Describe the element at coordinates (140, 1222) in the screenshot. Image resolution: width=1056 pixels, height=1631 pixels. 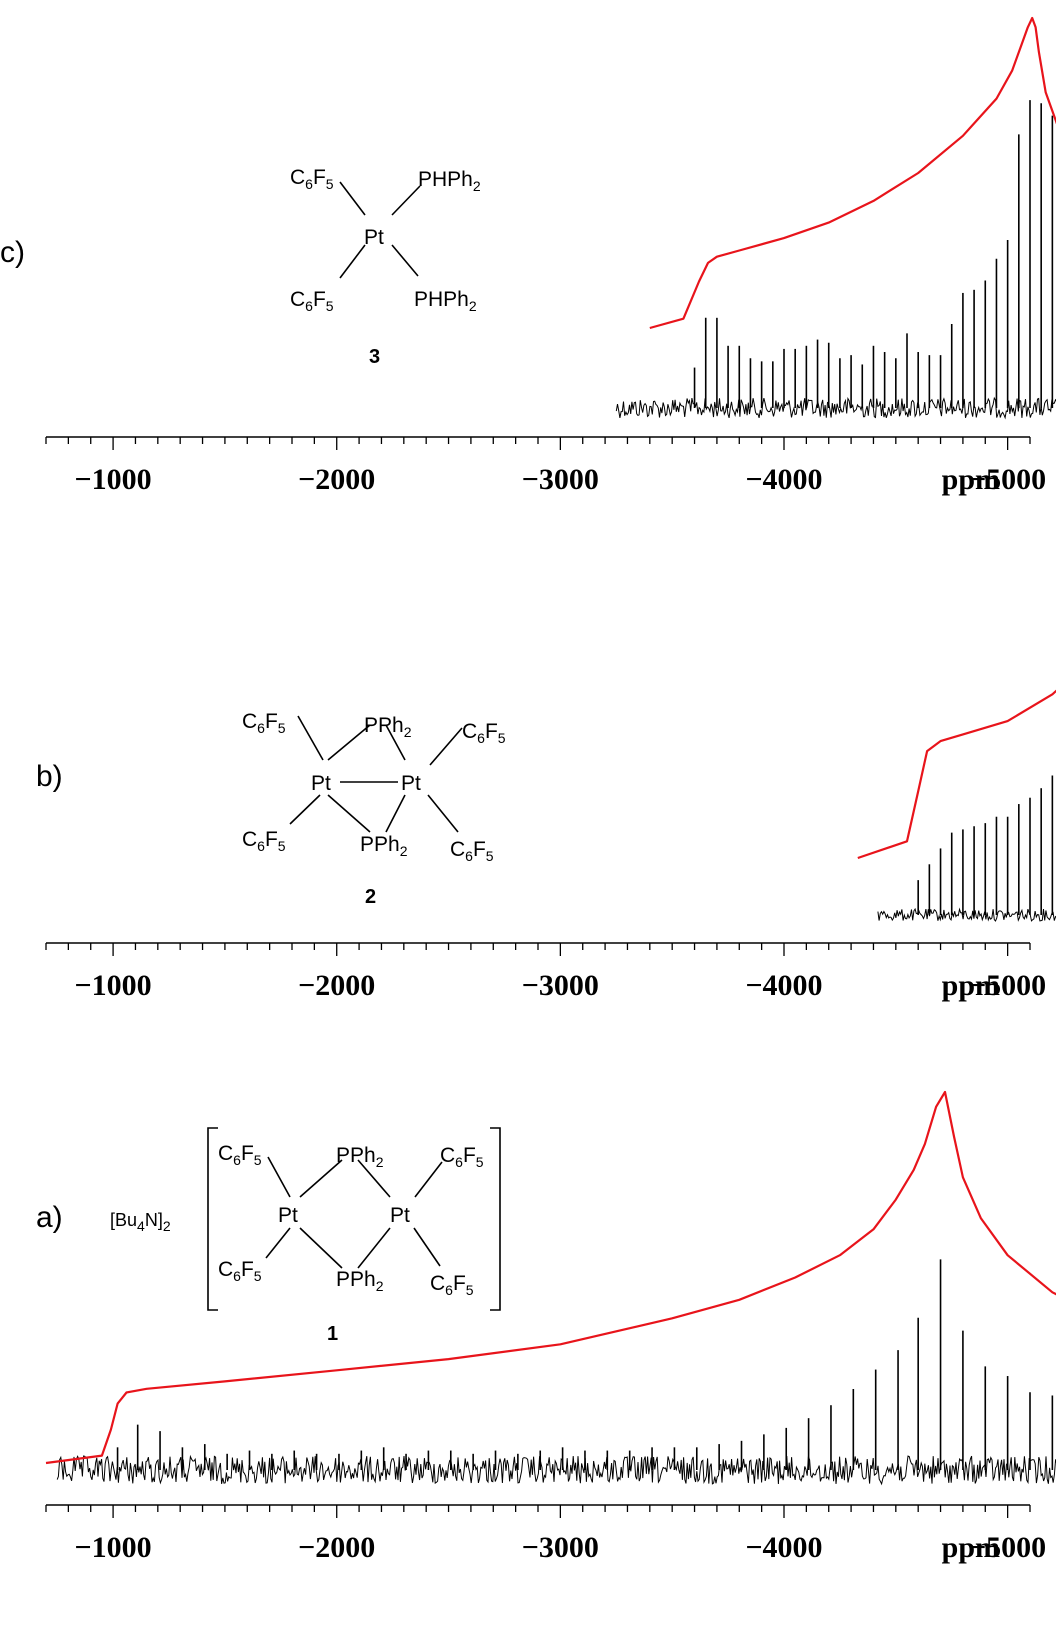
I see `counterion: [Bu4N]2` at that location.